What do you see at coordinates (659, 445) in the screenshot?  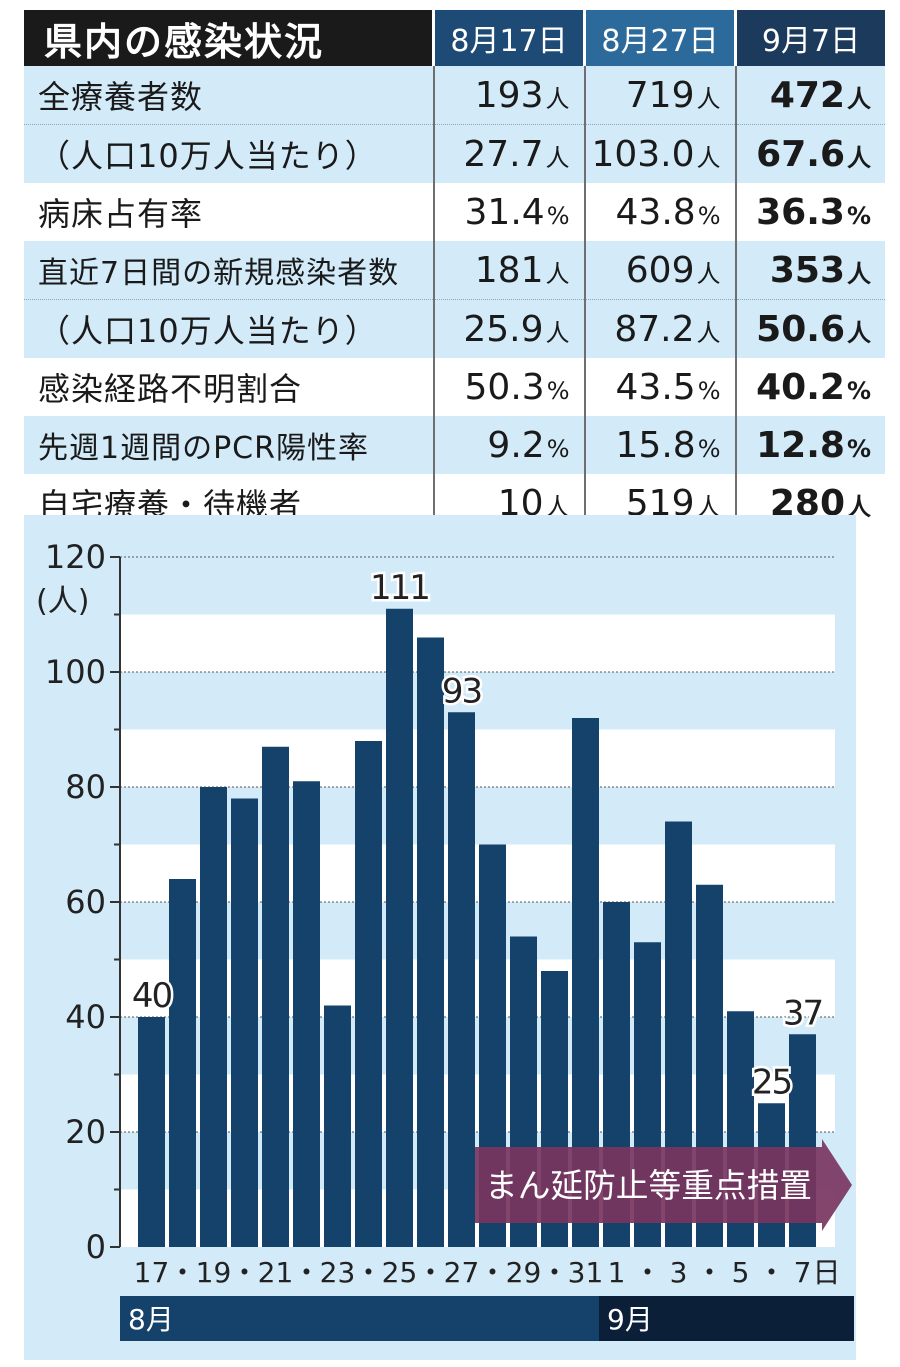 I see `cell-value: 15.8%` at bounding box center [659, 445].